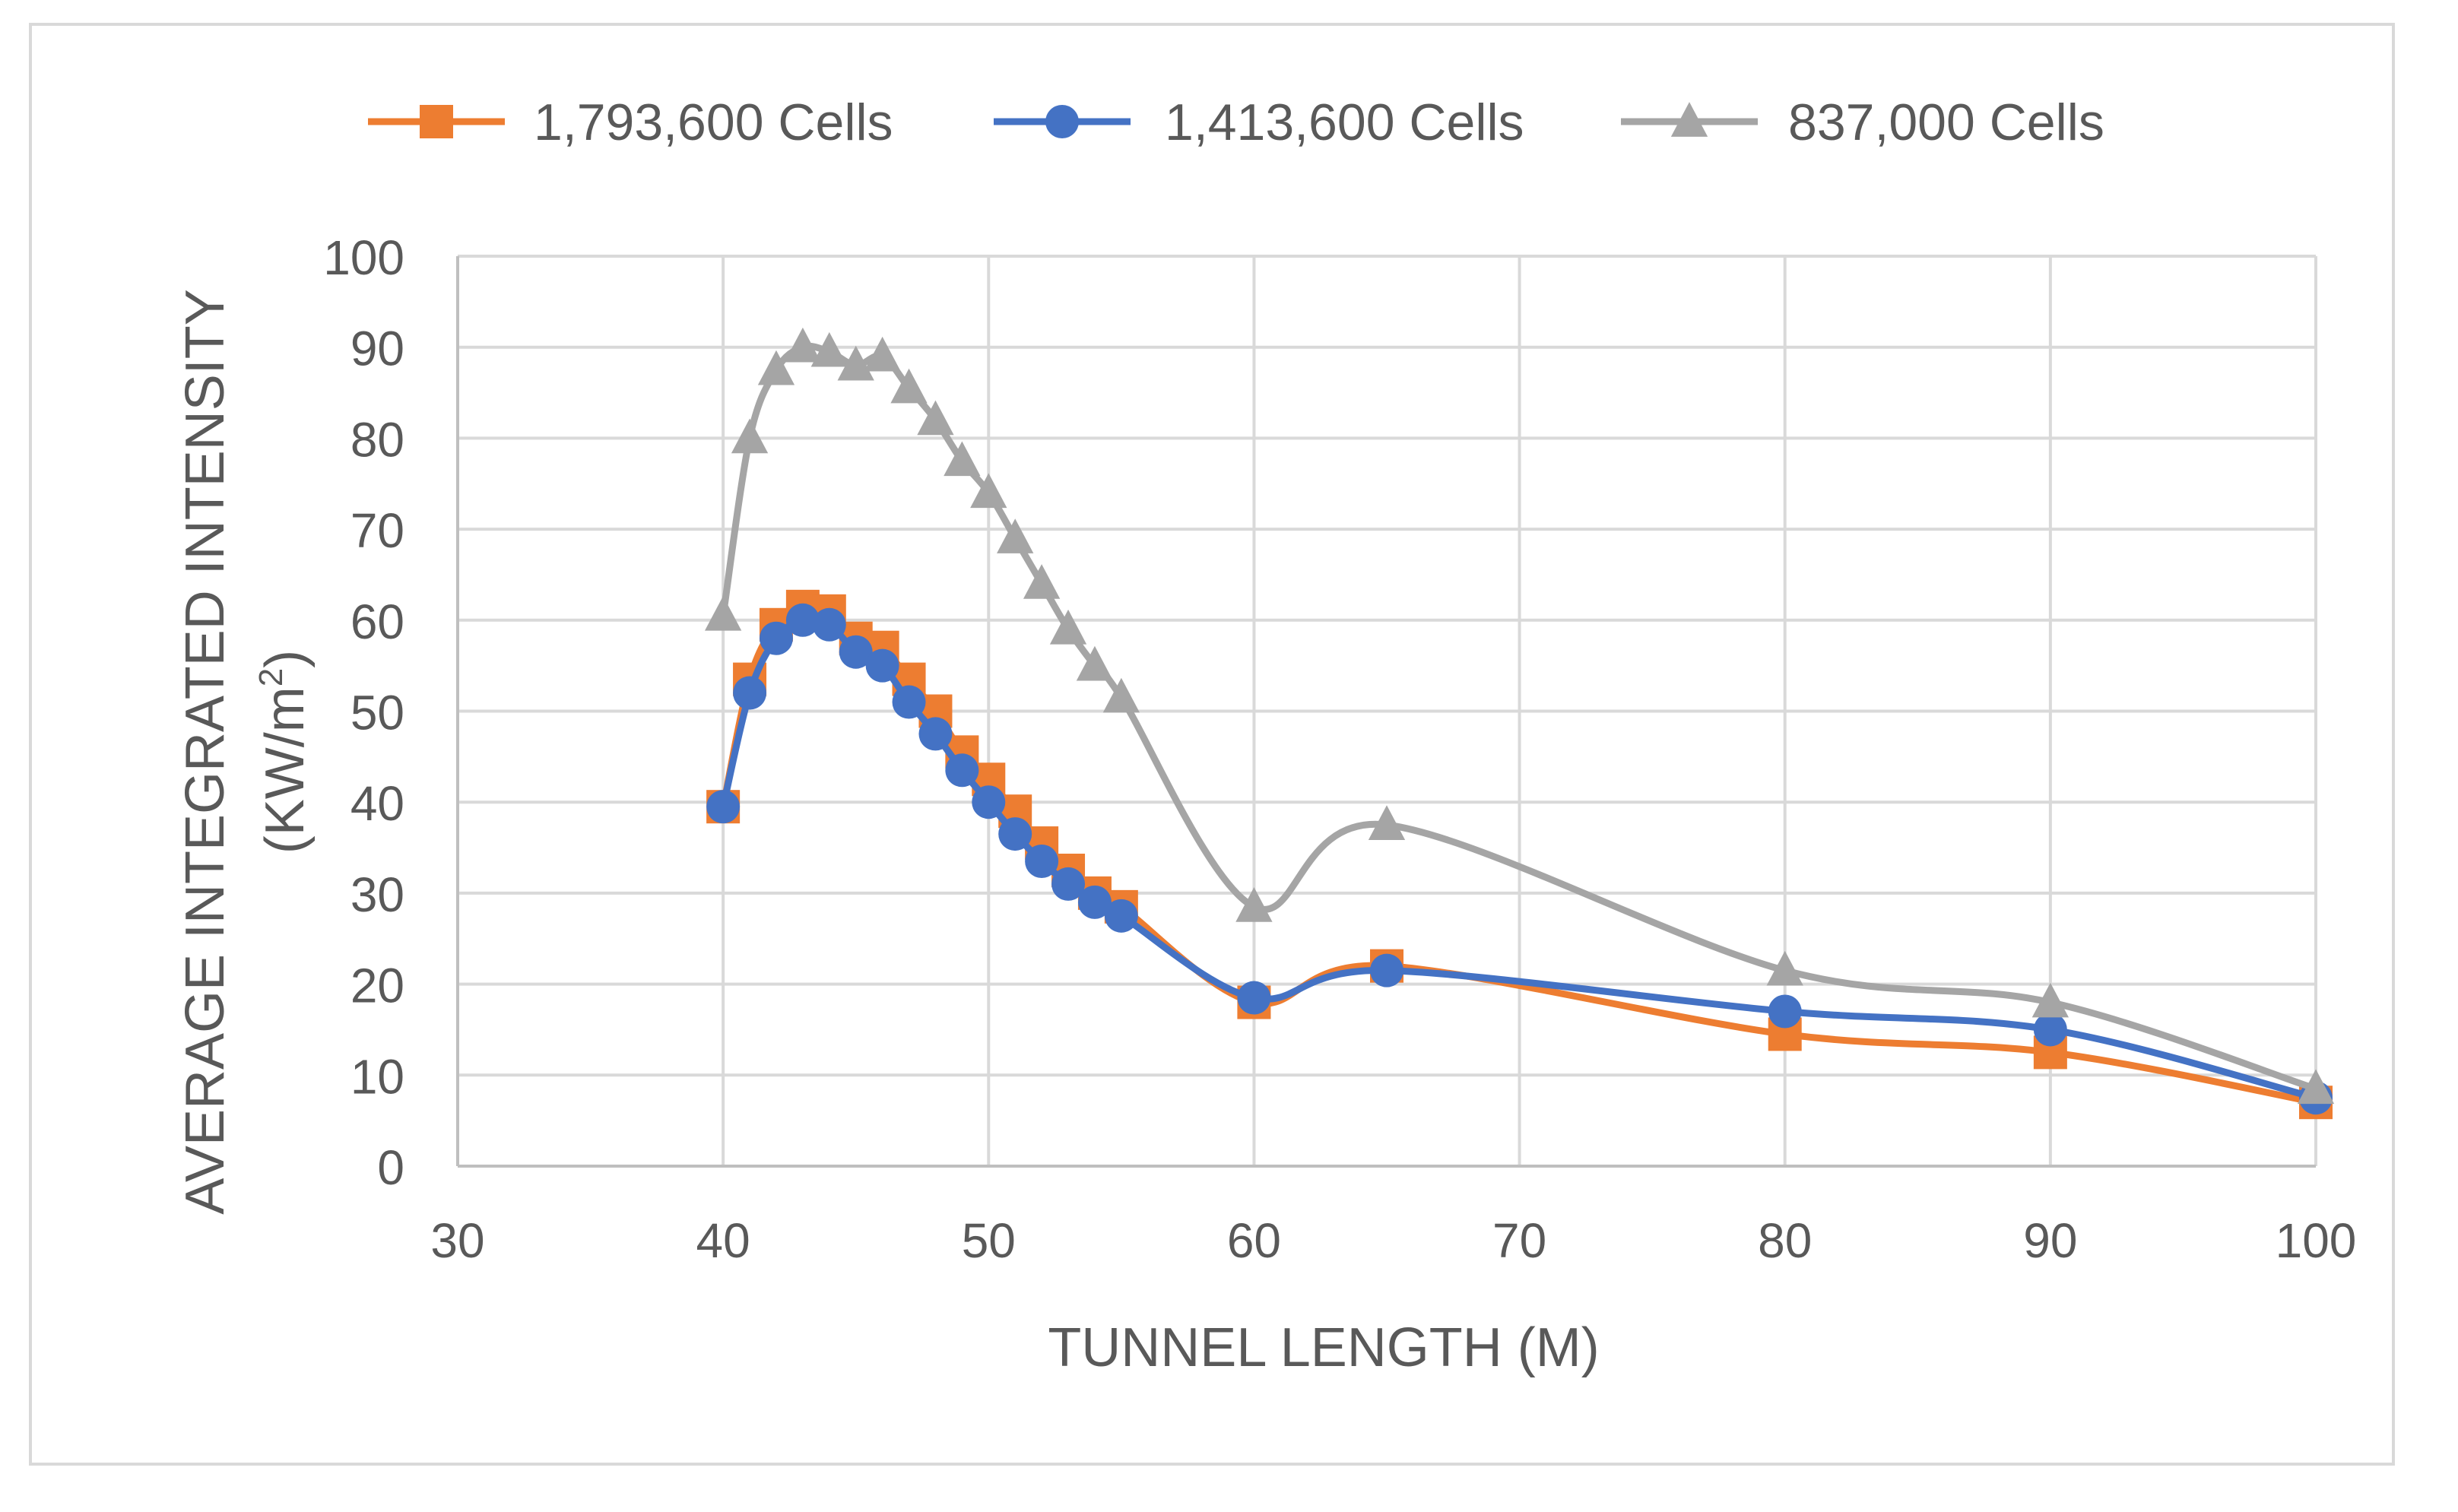 This screenshot has width=2458, height=1512. I want to click on y-tick-label: 90, so click(377, 349).